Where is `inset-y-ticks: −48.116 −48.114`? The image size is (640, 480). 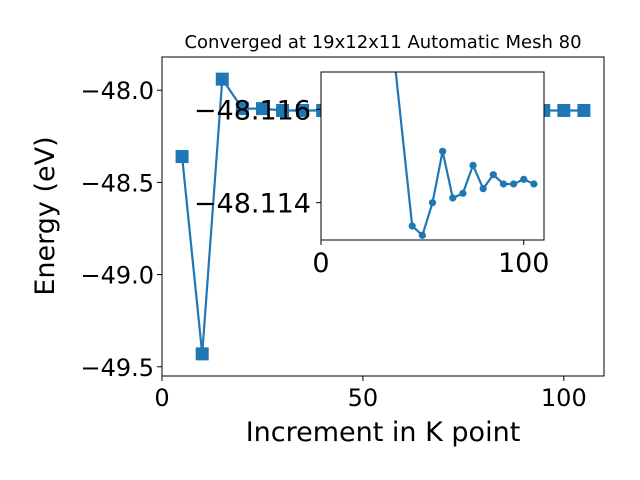
inset-y-ticks: −48.116 −48.114 is located at coordinates (257, 157).